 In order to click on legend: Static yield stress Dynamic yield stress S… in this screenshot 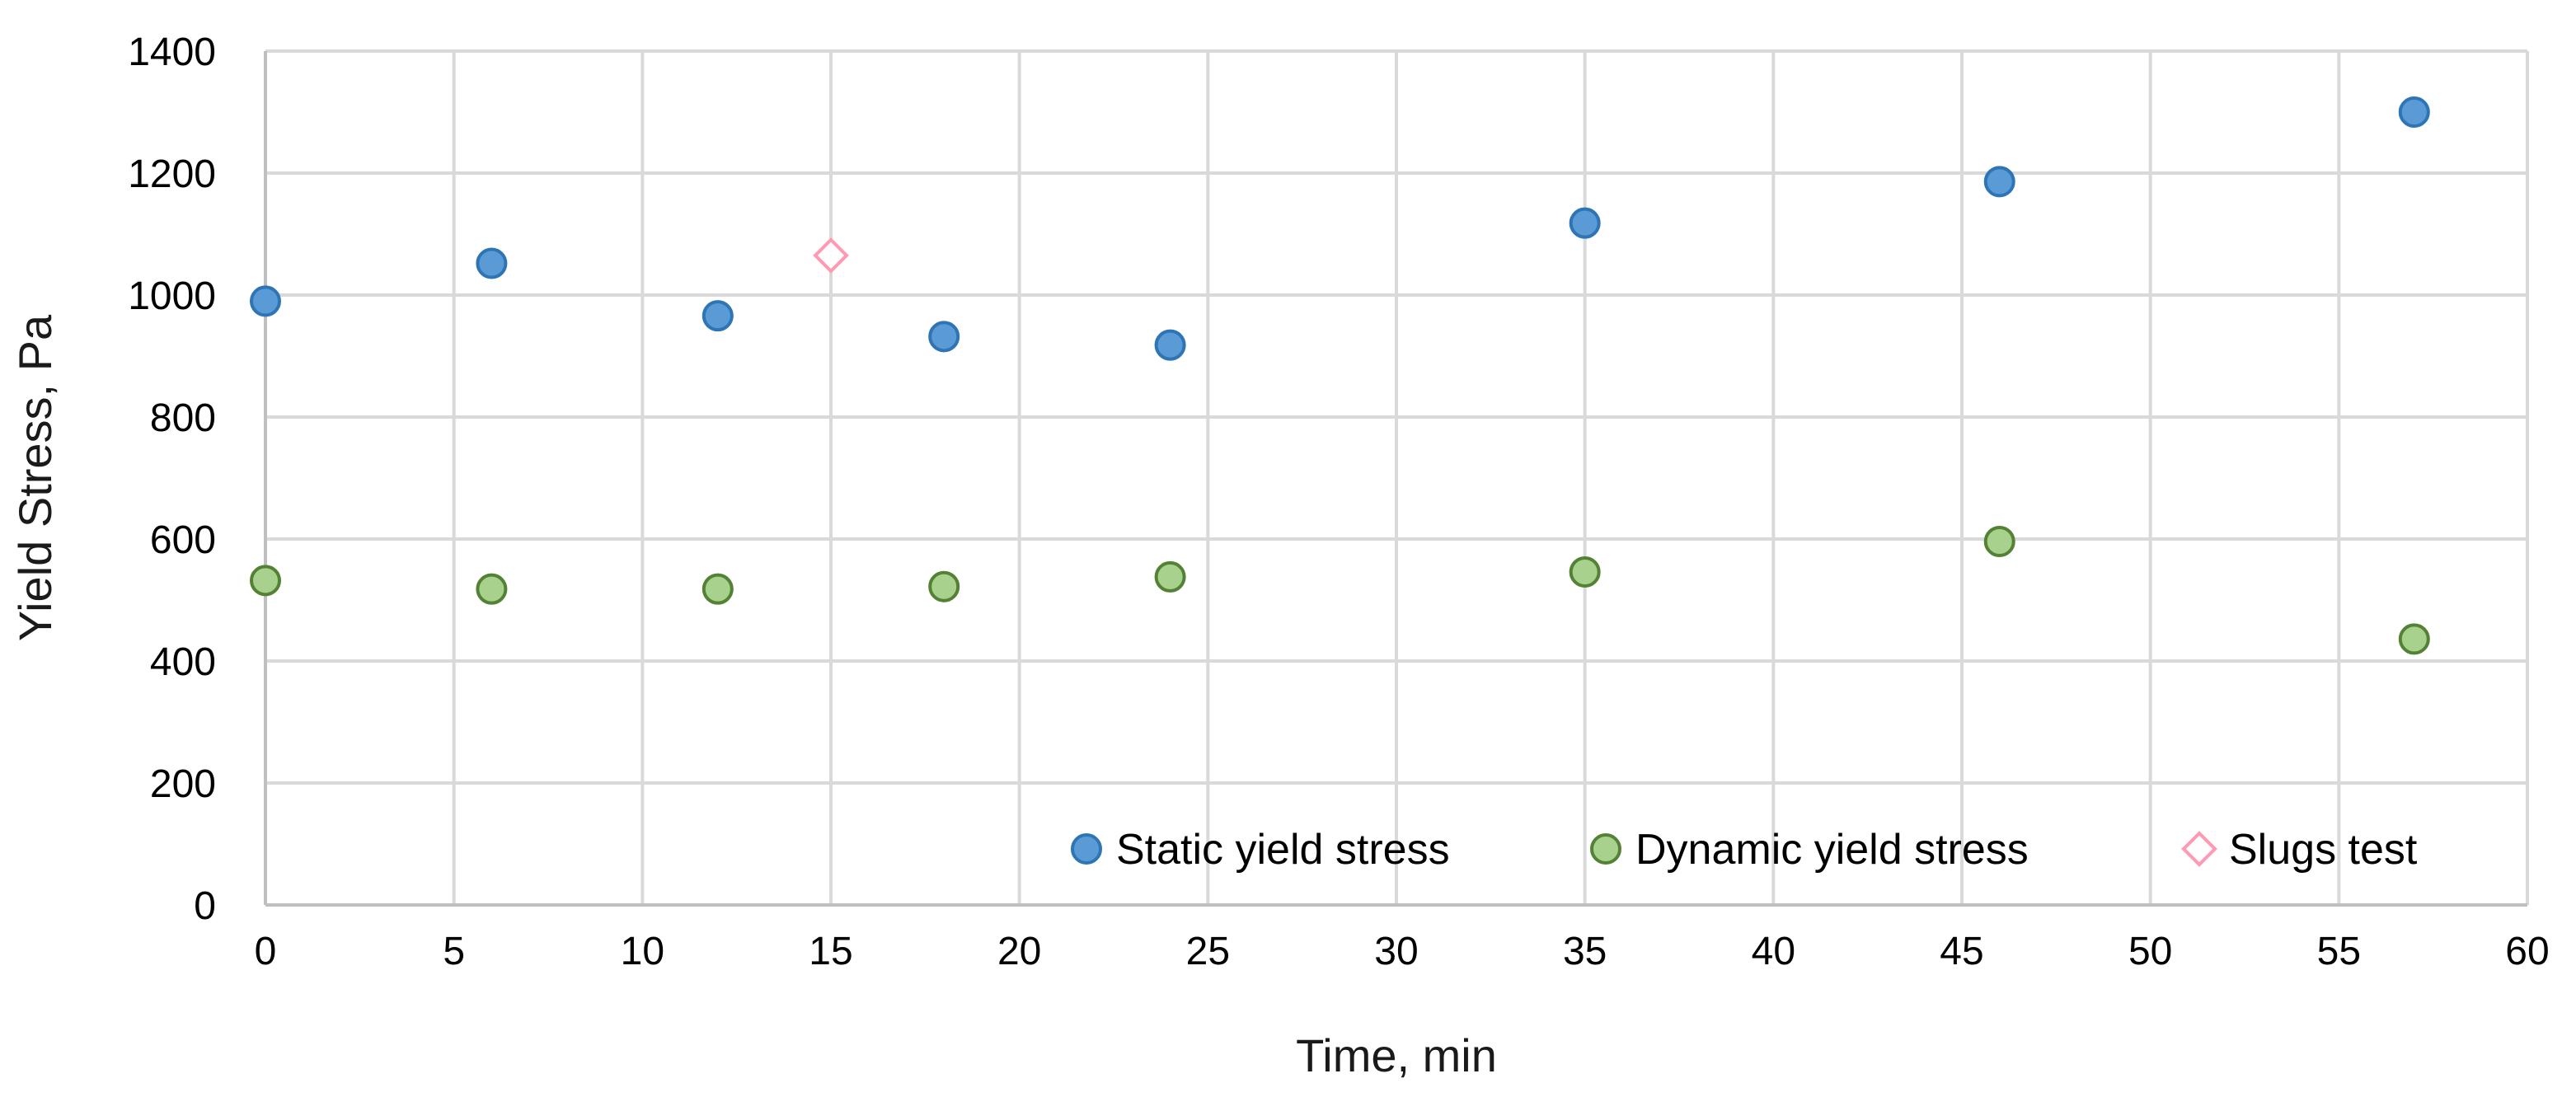, I will do `click(1744, 850)`.